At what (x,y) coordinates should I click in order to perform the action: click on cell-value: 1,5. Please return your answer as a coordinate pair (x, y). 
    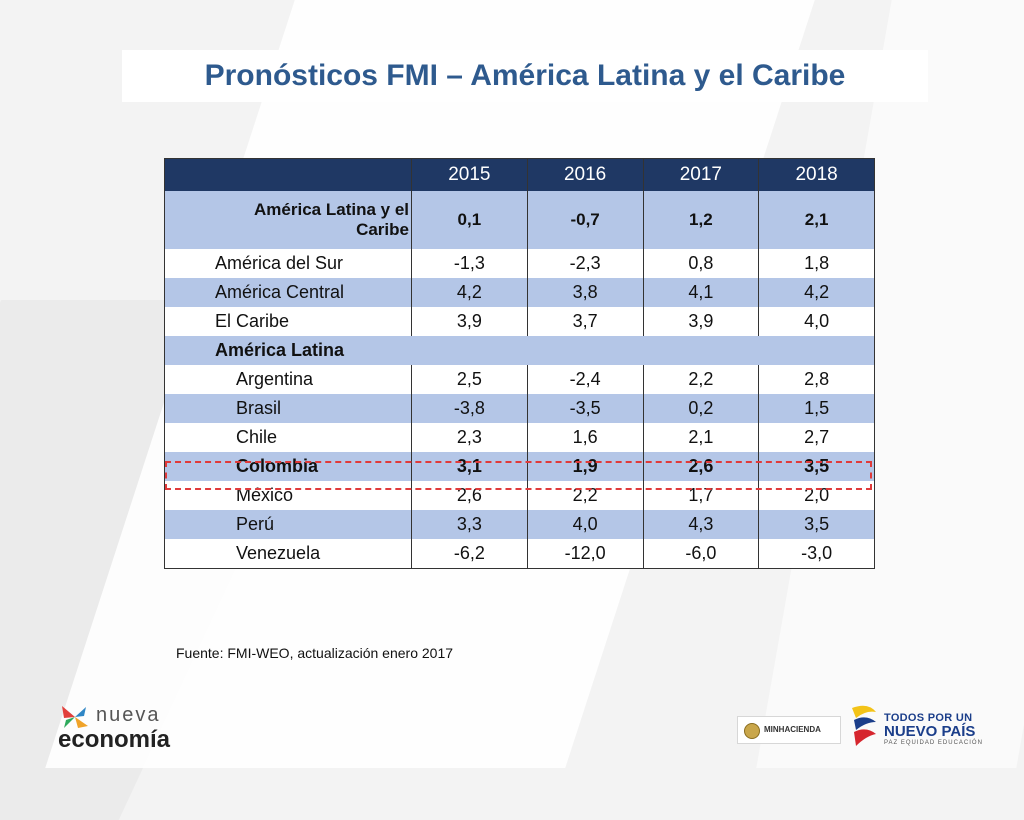
    Looking at the image, I should click on (816, 408).